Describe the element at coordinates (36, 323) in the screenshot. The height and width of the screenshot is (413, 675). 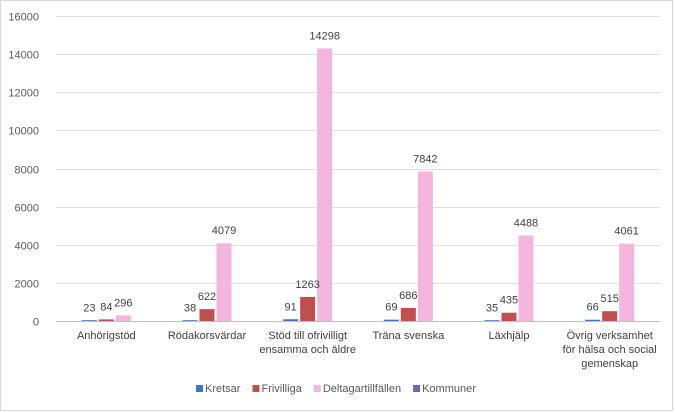
I see `y-tick-label: 0` at that location.